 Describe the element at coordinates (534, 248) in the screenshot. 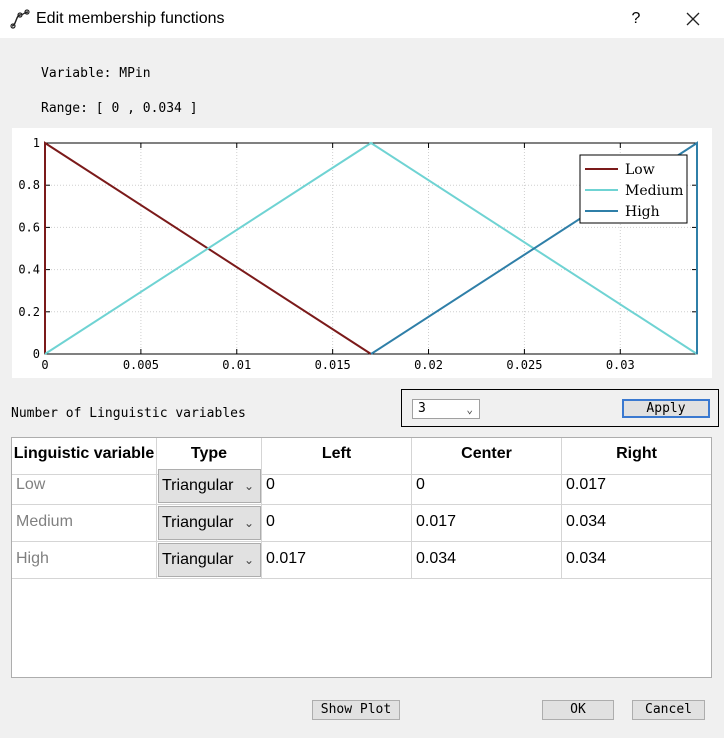

I see `series-line-high` at that location.